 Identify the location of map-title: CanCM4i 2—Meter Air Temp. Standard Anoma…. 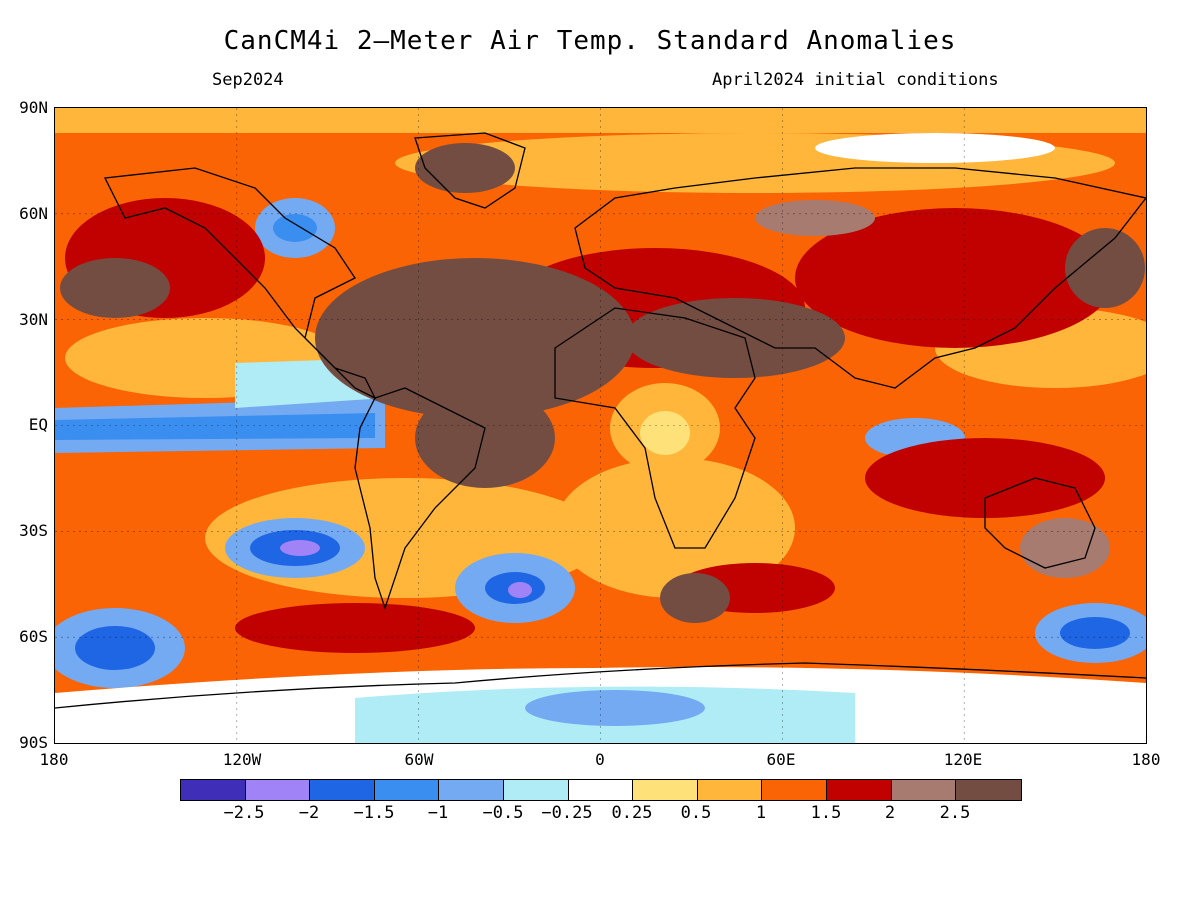
(590, 41).